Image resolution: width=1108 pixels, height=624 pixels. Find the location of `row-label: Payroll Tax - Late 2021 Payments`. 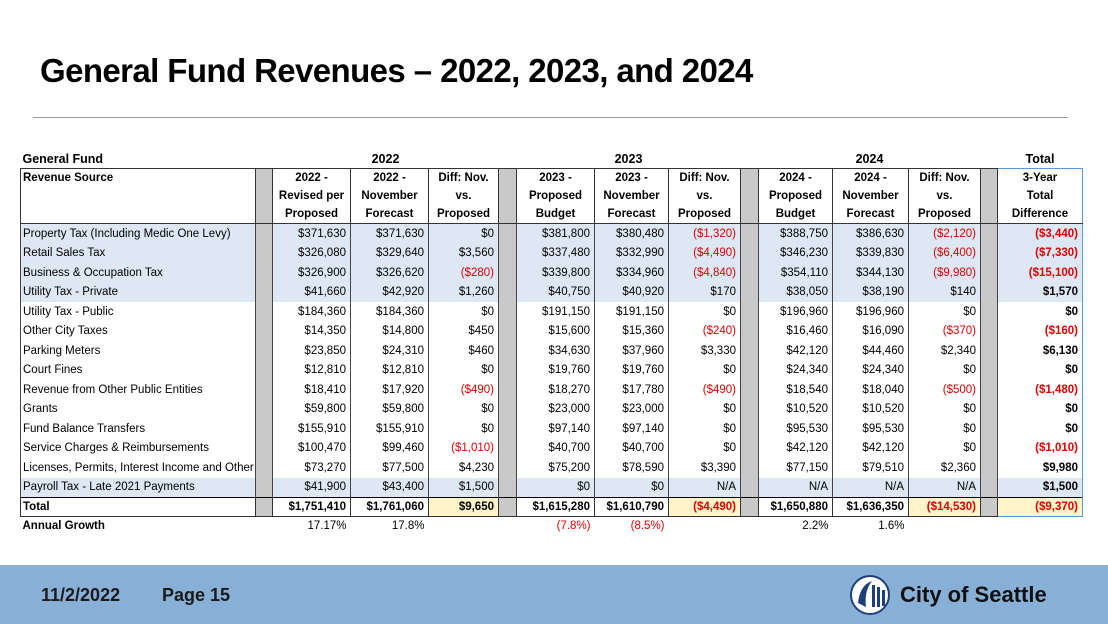

row-label: Payroll Tax - Late 2021 Payments is located at coordinates (138, 487).